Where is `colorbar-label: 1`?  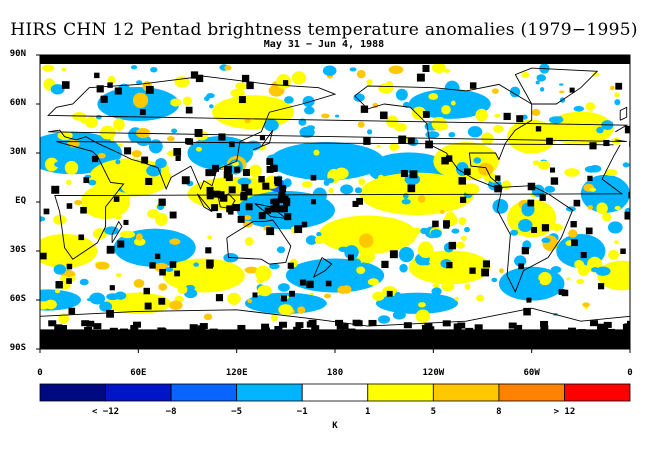
colorbar-label: 1 is located at coordinates (368, 412).